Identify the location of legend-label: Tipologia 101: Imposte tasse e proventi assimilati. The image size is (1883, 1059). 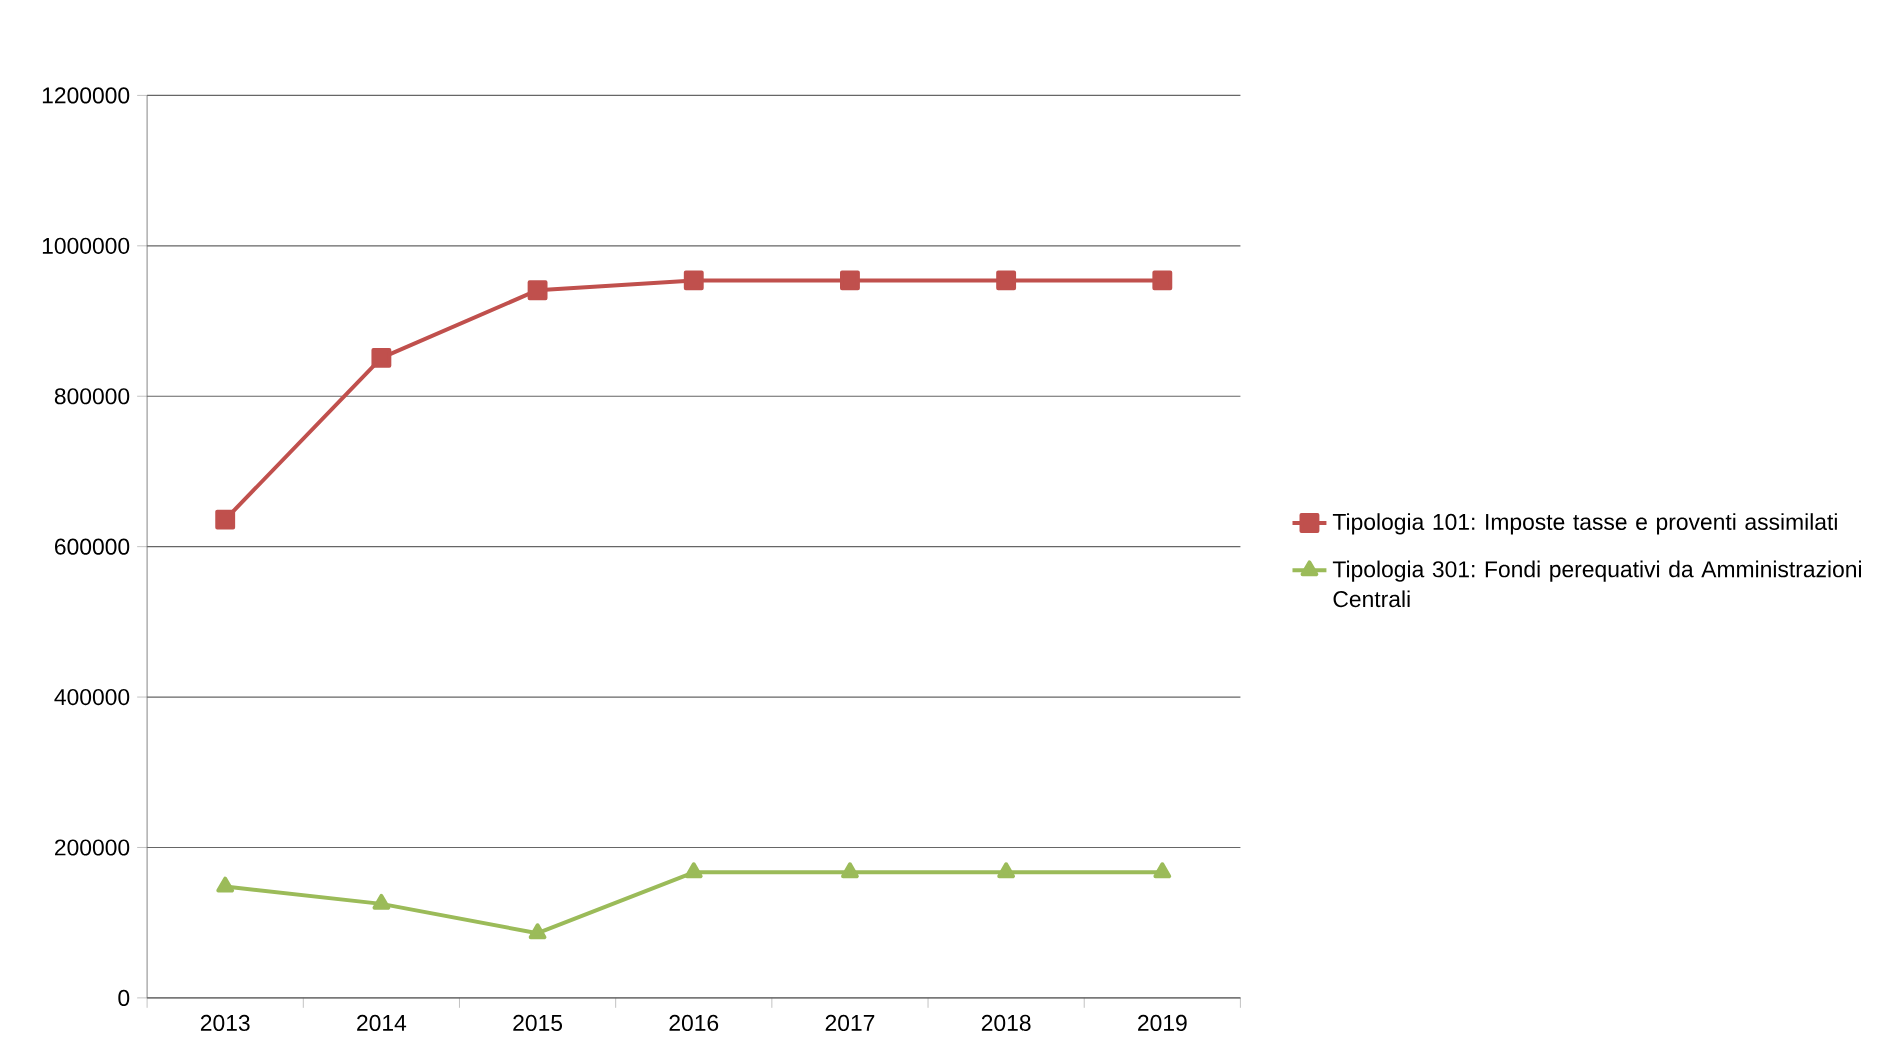
(1584, 524).